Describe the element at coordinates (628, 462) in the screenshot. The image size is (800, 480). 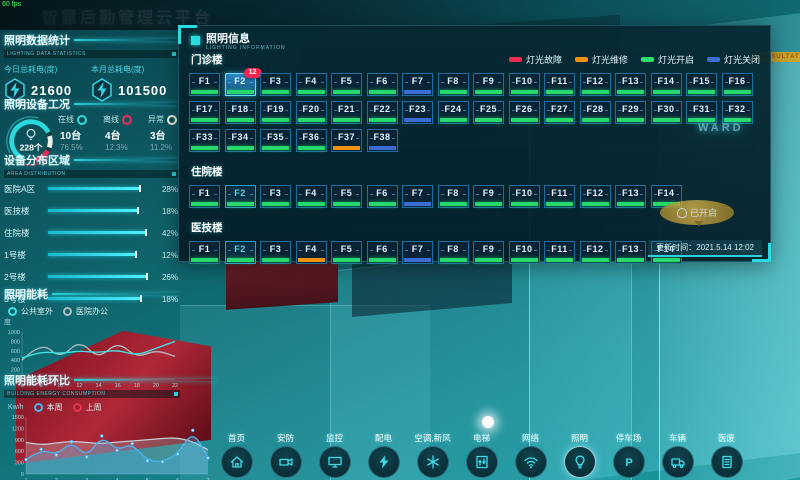
I see `nav-item-circle: P` at that location.